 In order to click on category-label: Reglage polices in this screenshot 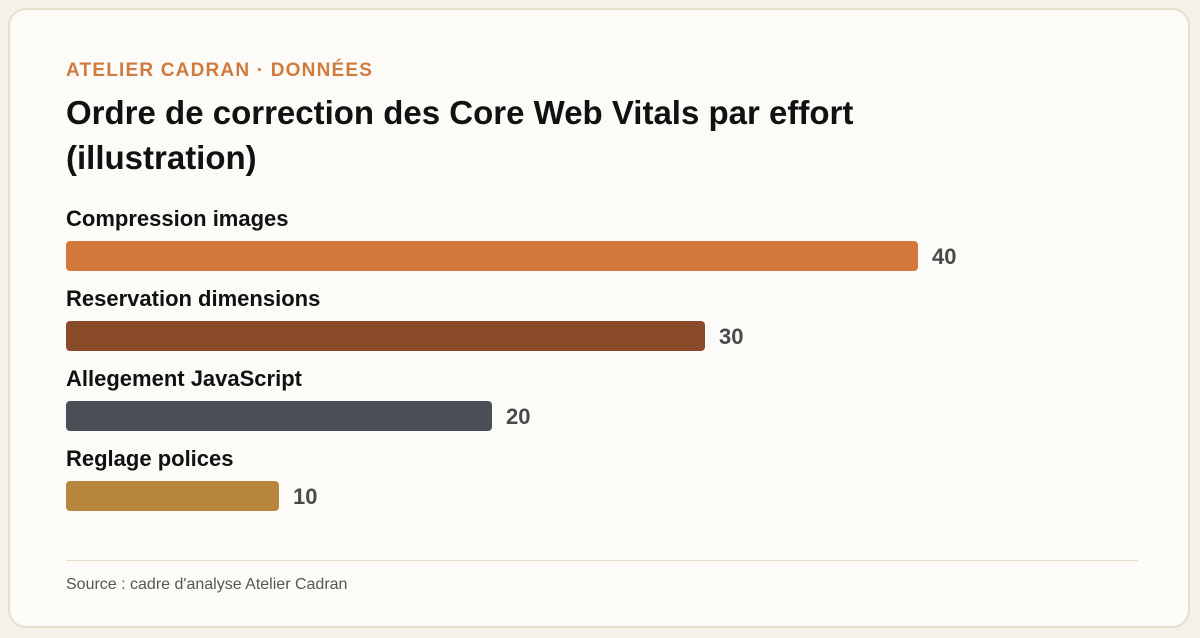, I will do `click(150, 458)`.